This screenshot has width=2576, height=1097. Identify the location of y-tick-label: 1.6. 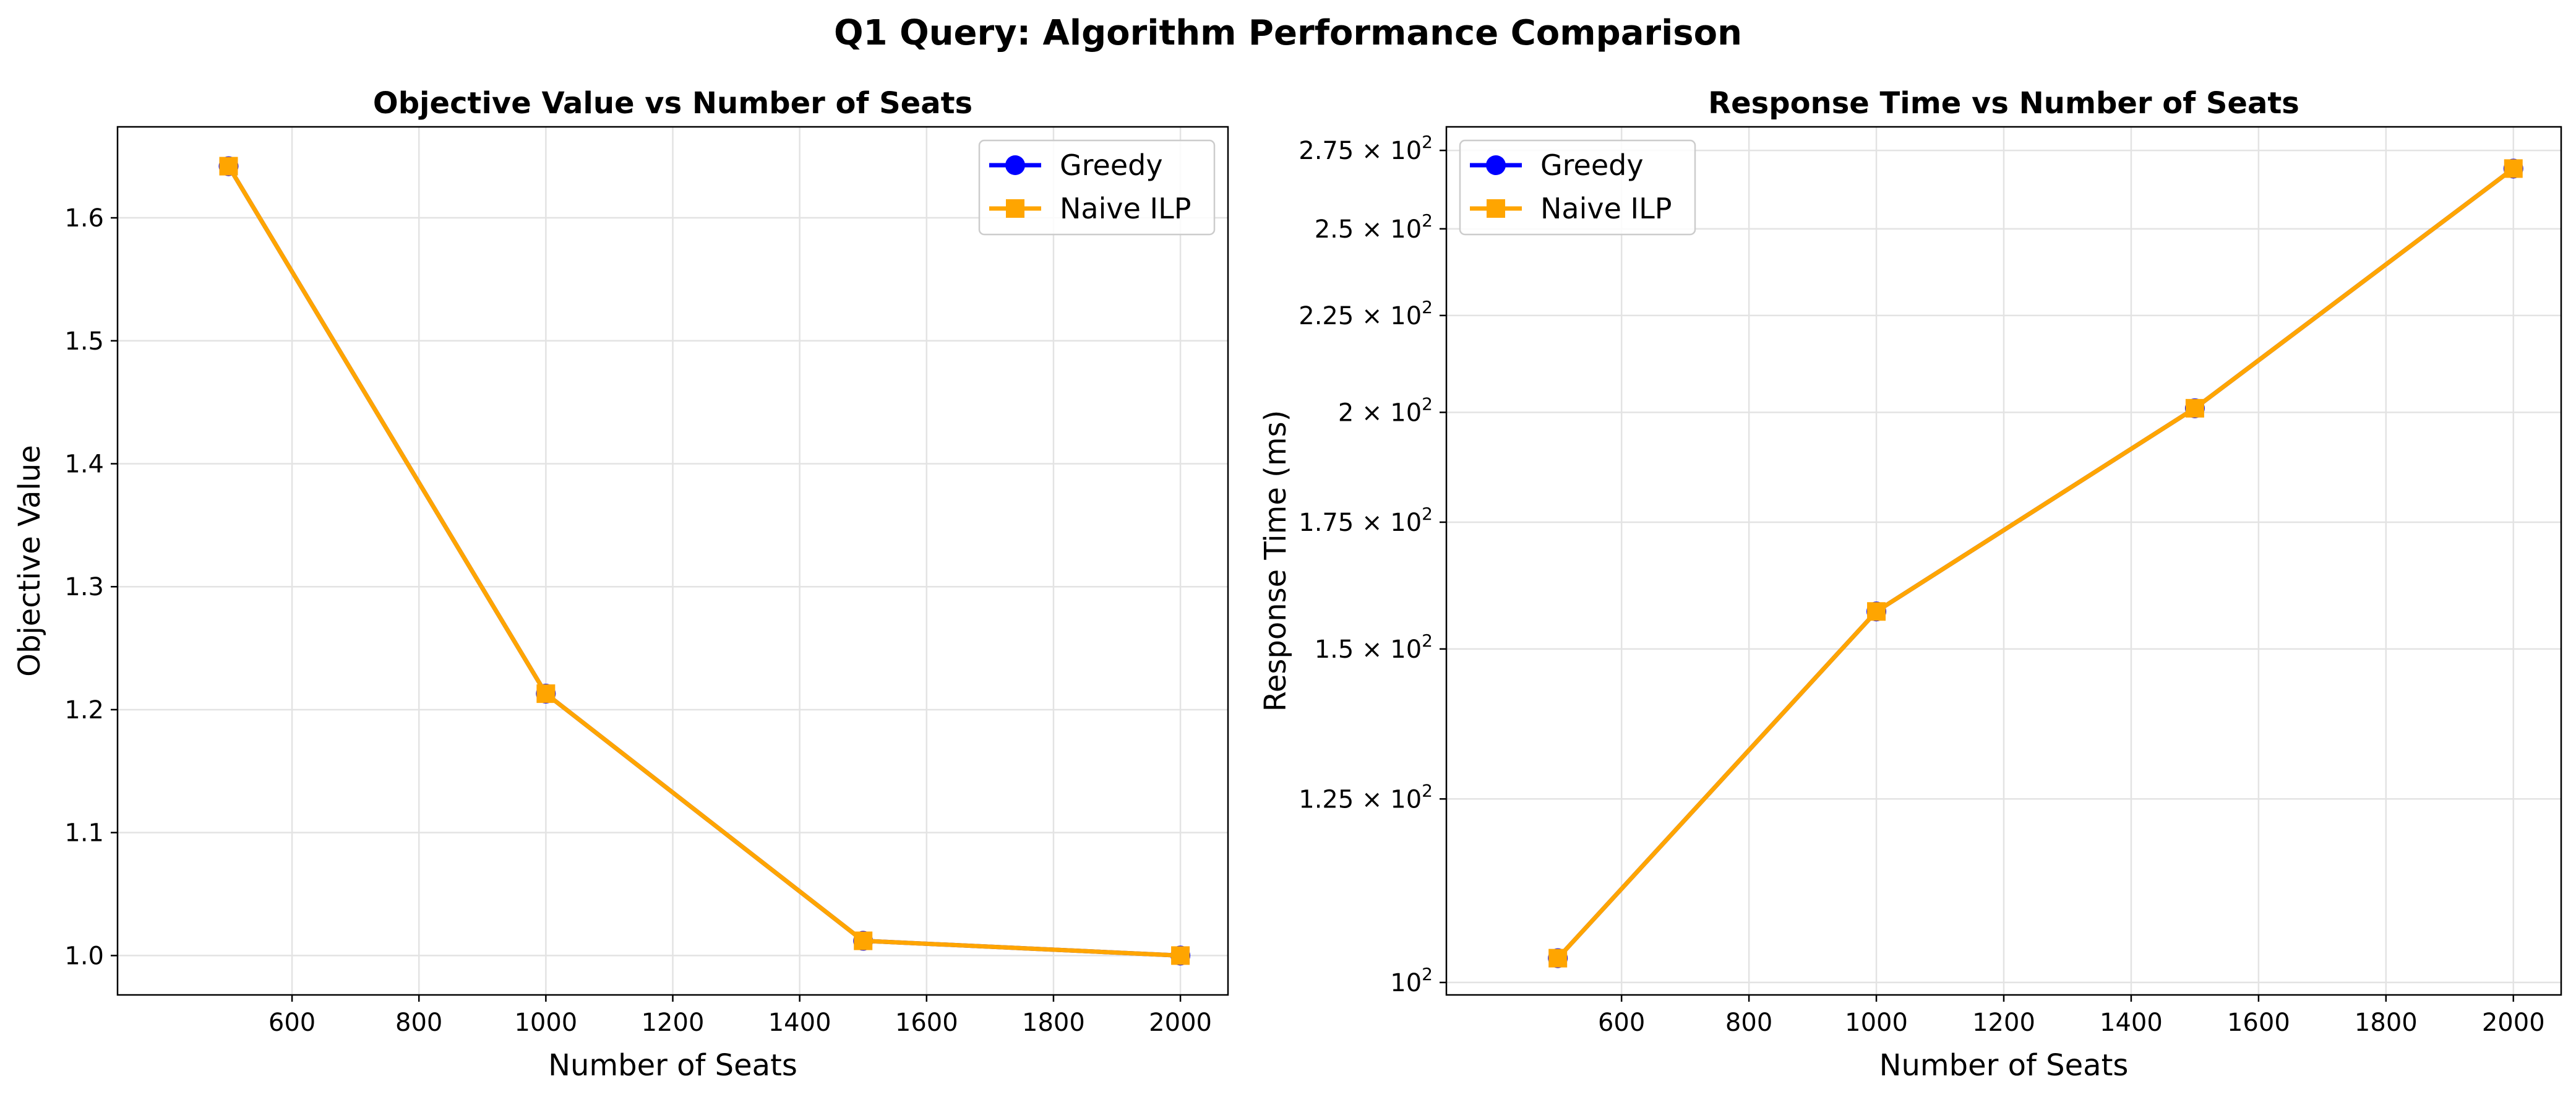
(84, 218).